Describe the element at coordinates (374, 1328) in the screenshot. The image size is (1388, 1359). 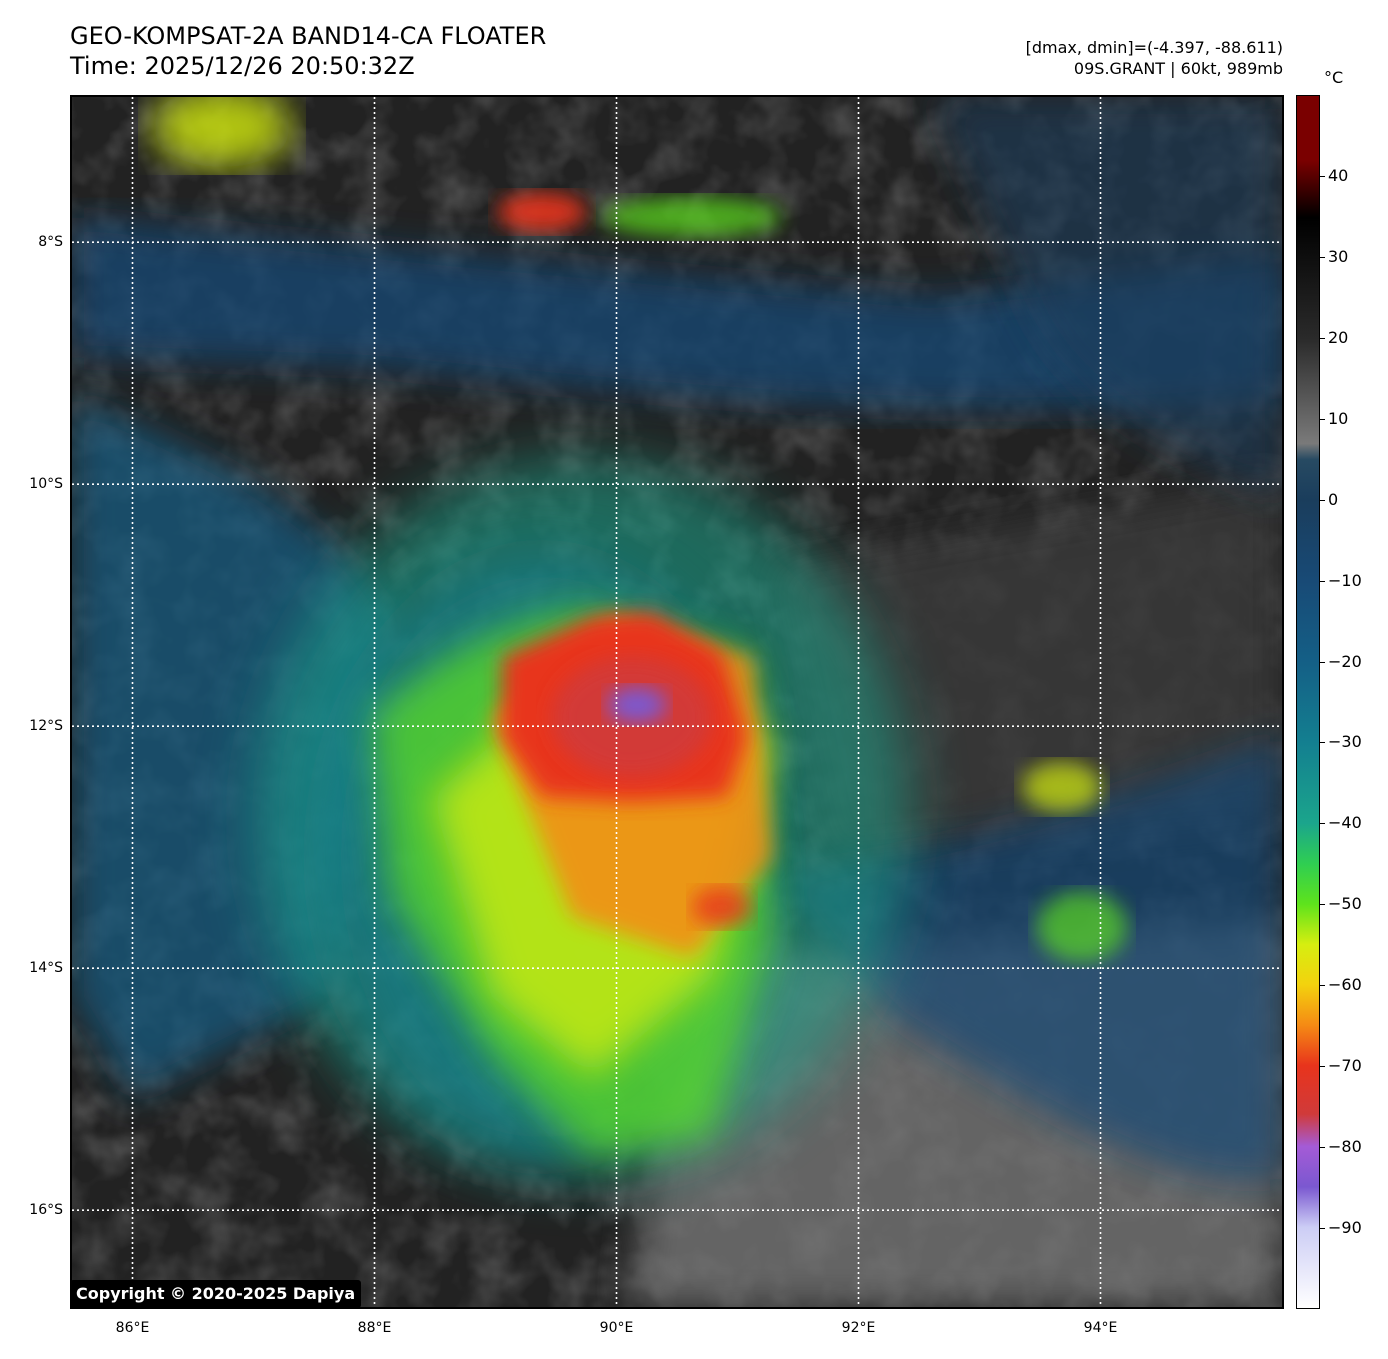
I see `longitude-label: 88°E` at that location.